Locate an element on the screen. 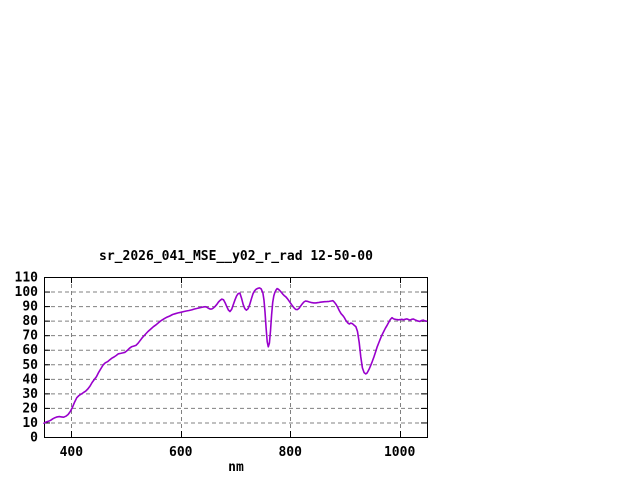 The width and height of the screenshot is (640, 480). x-tick-label: 1000 is located at coordinates (399, 452).